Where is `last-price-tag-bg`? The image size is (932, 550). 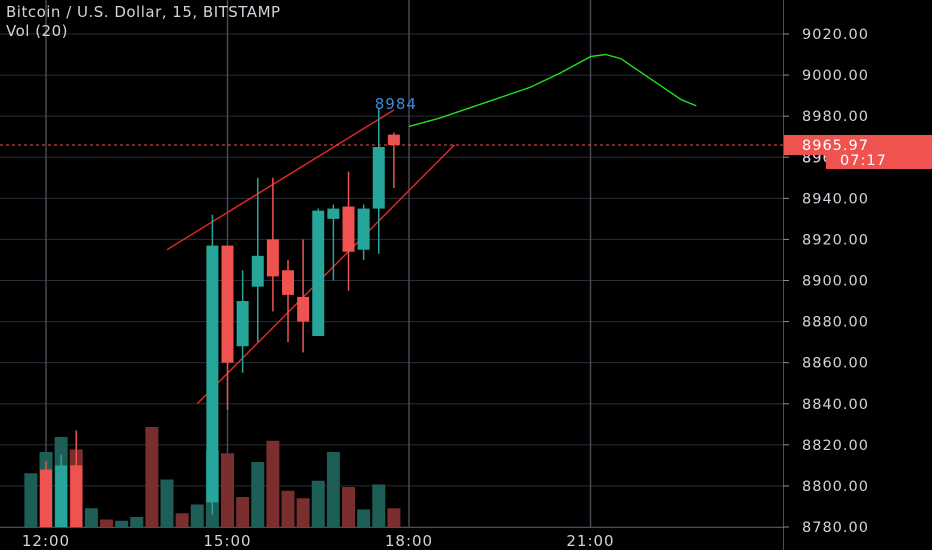 last-price-tag-bg is located at coordinates (858, 144).